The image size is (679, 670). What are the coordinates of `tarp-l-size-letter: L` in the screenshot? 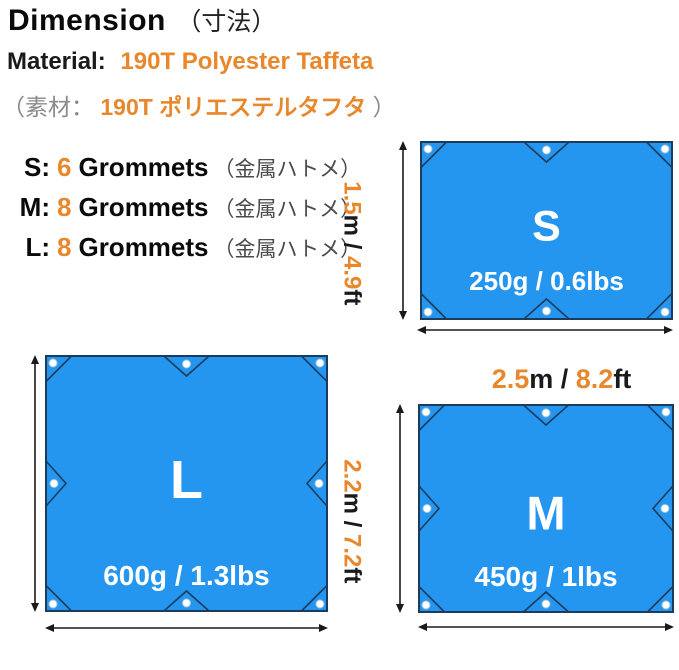 It's located at (186, 479).